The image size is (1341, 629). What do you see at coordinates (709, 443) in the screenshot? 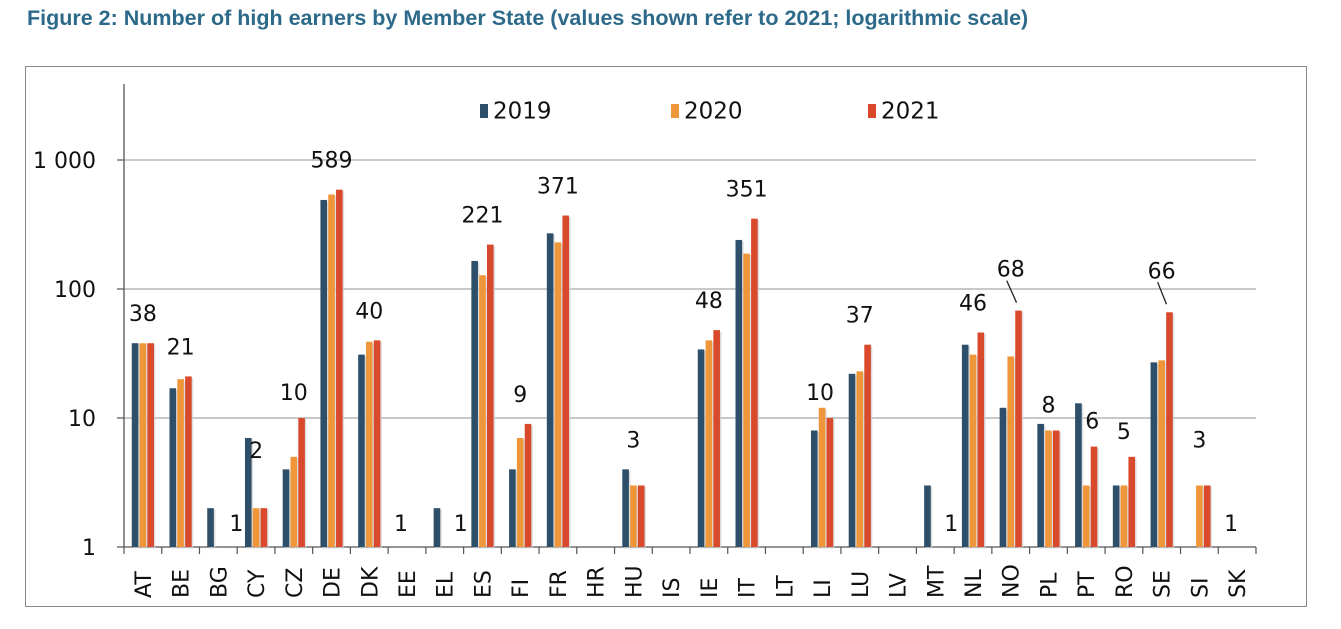
I see `bar-2020-ie` at bounding box center [709, 443].